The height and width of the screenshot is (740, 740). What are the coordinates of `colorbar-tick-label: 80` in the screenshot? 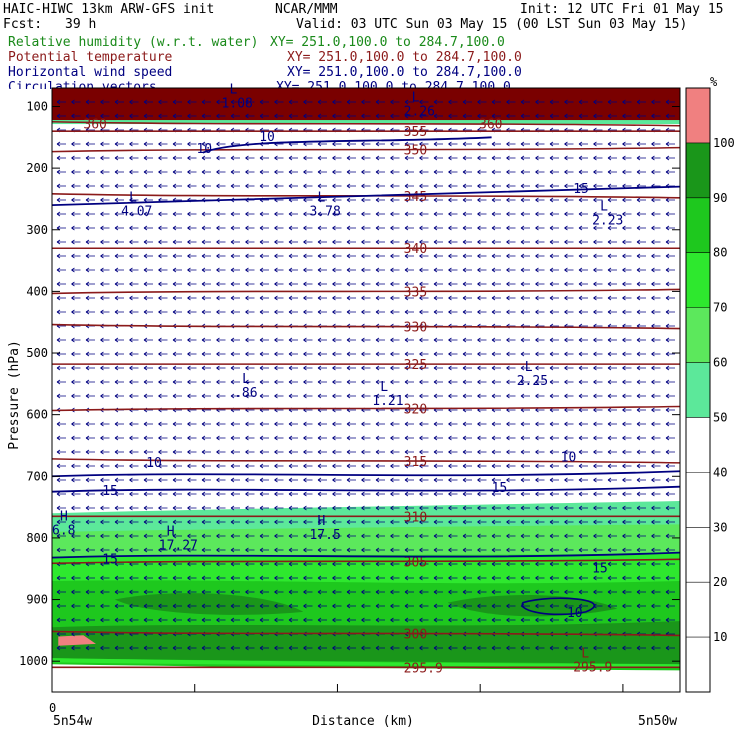 It's located at (720, 253).